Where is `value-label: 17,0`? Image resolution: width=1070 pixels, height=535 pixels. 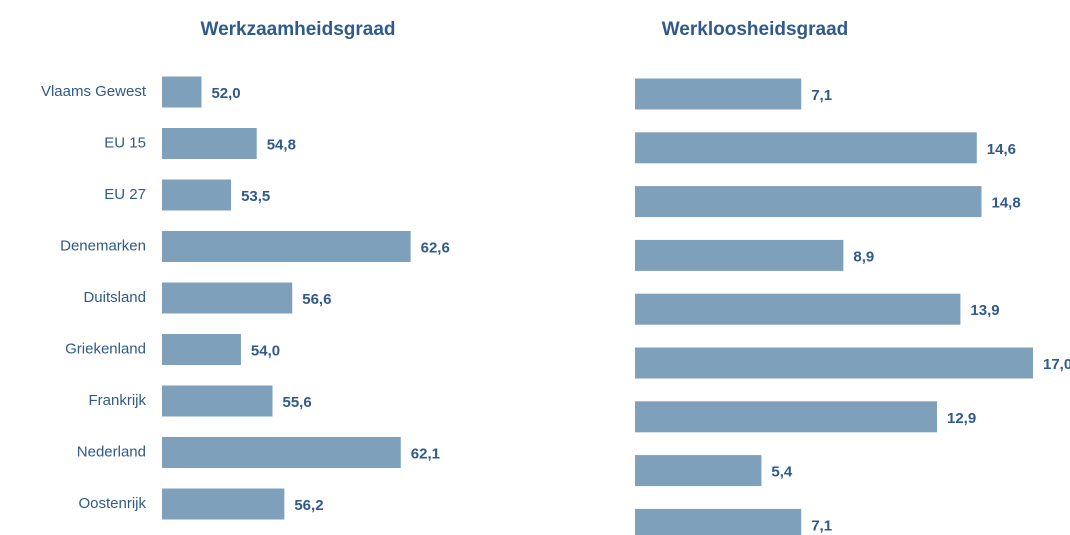 value-label: 17,0 is located at coordinates (1056, 364).